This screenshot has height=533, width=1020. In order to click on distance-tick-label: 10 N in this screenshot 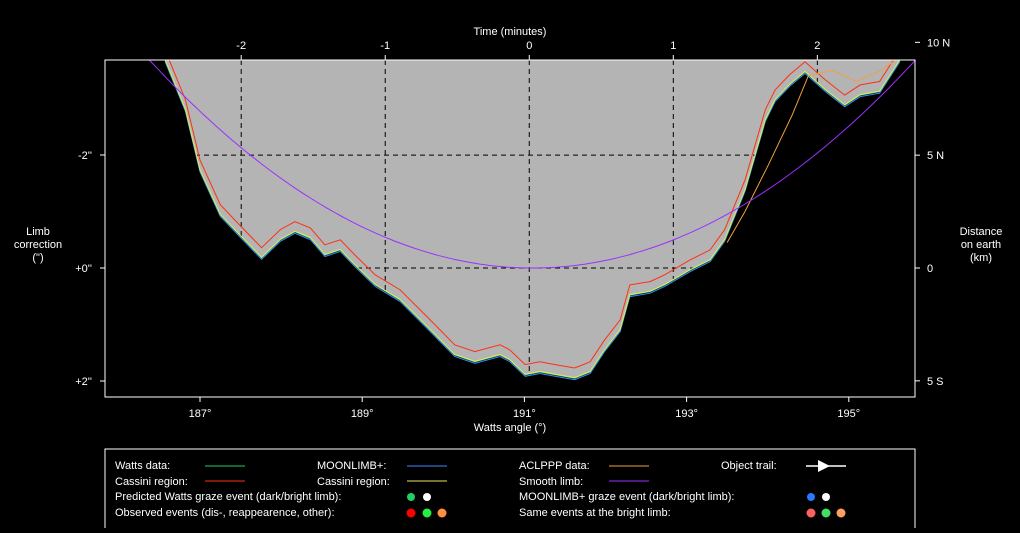, I will do `click(938, 43)`.